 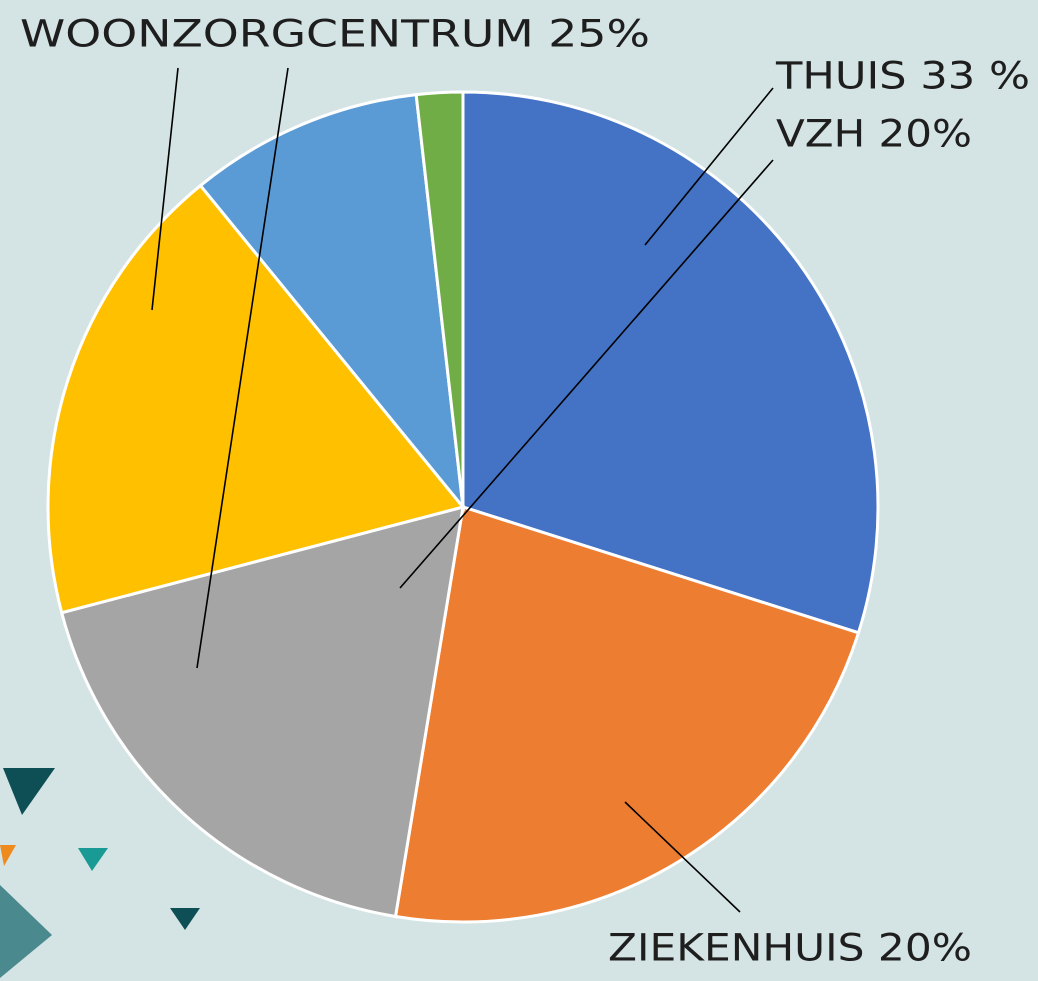 What do you see at coordinates (874, 134) in the screenshot?
I see `annotation: VZH 20%` at bounding box center [874, 134].